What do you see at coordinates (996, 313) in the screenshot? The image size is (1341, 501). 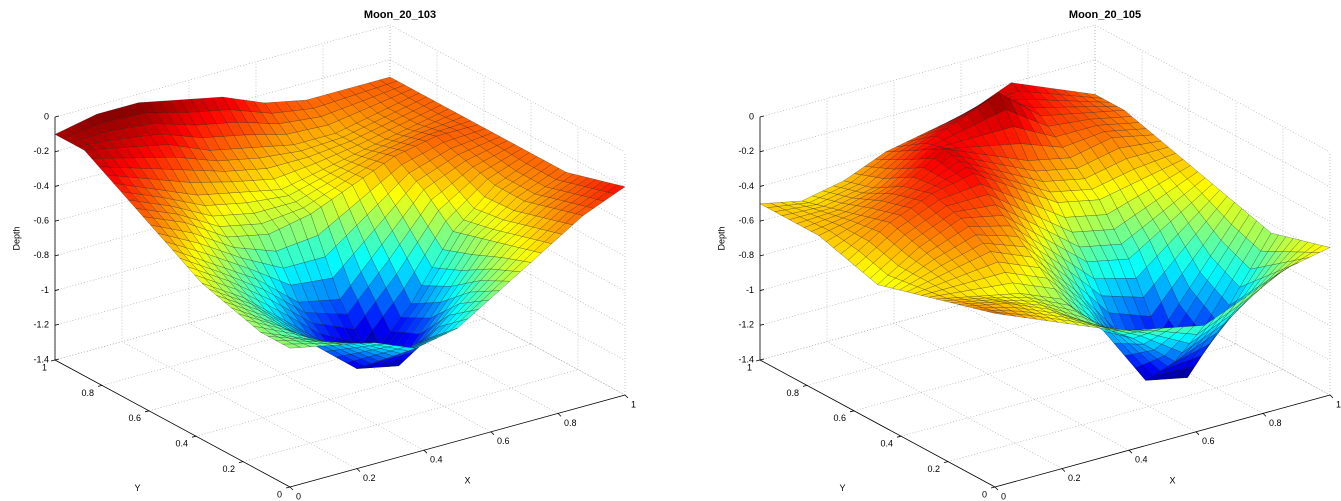 I see `surface-patch` at bounding box center [996, 313].